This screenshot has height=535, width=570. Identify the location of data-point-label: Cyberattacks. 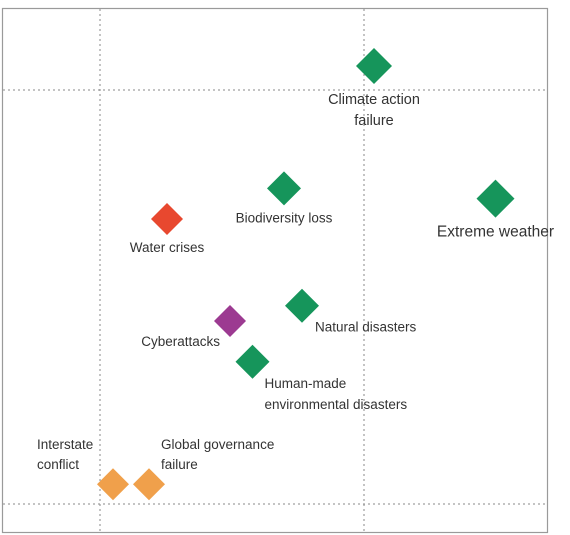
(180, 341).